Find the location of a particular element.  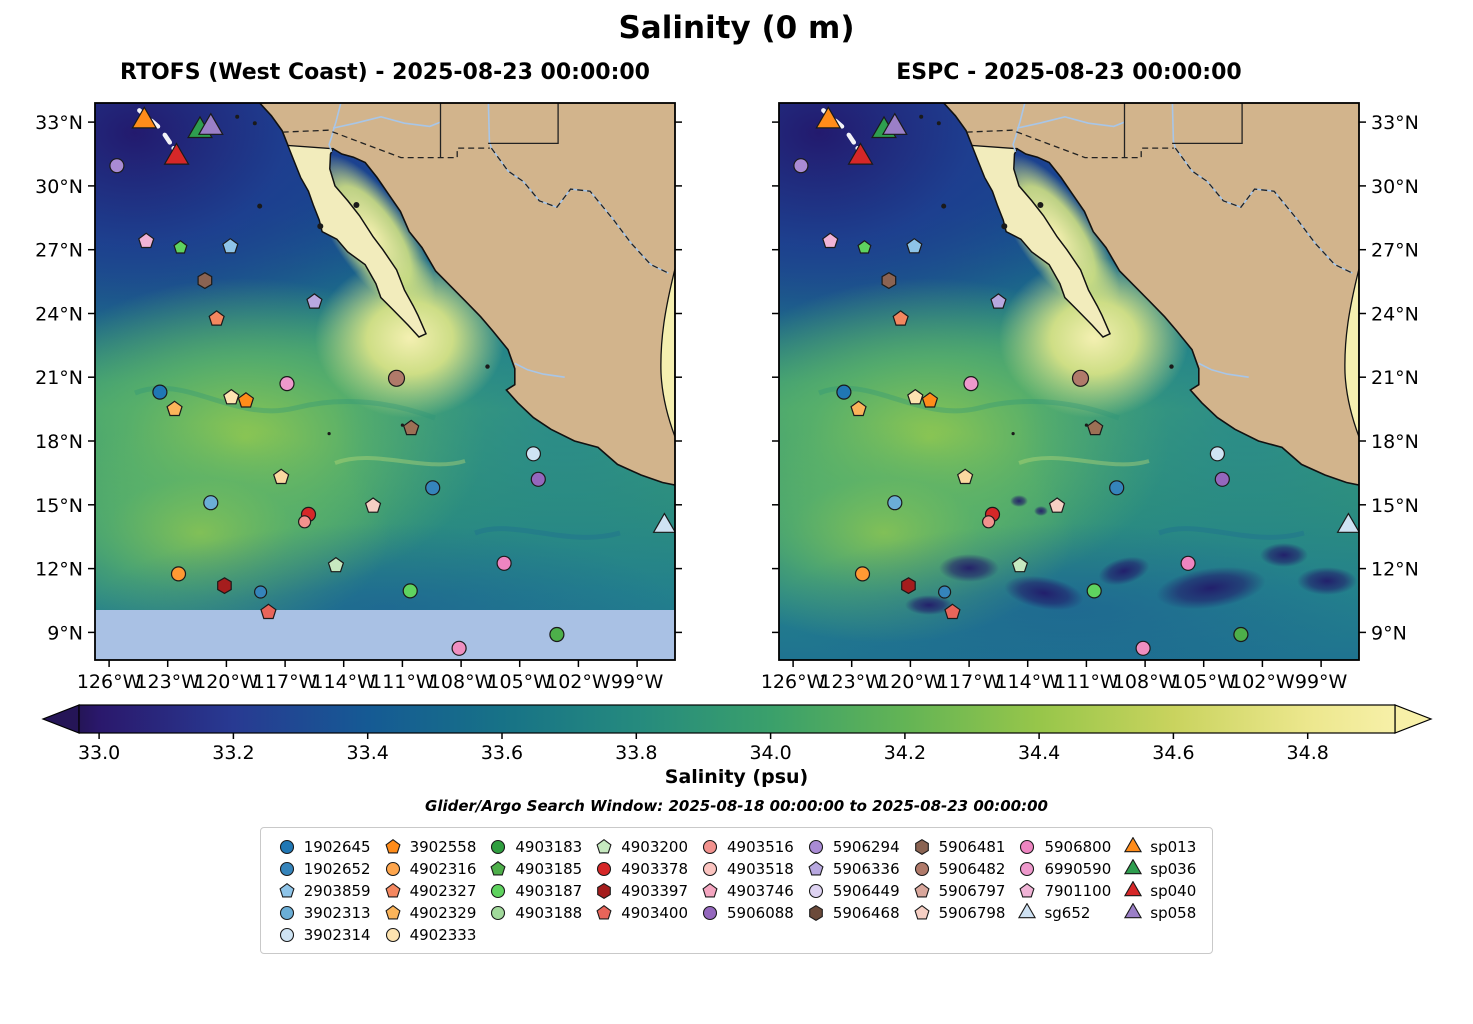

legend-item-label: 4902333 is located at coordinates (443, 934).